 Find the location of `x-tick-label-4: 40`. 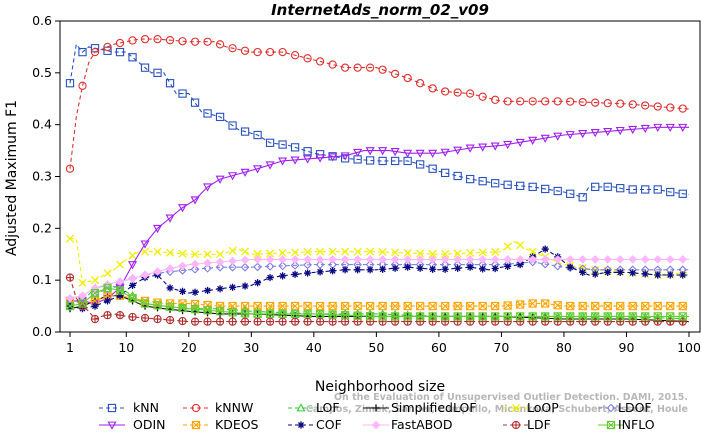

x-tick-label-4: 40 is located at coordinates (314, 347).